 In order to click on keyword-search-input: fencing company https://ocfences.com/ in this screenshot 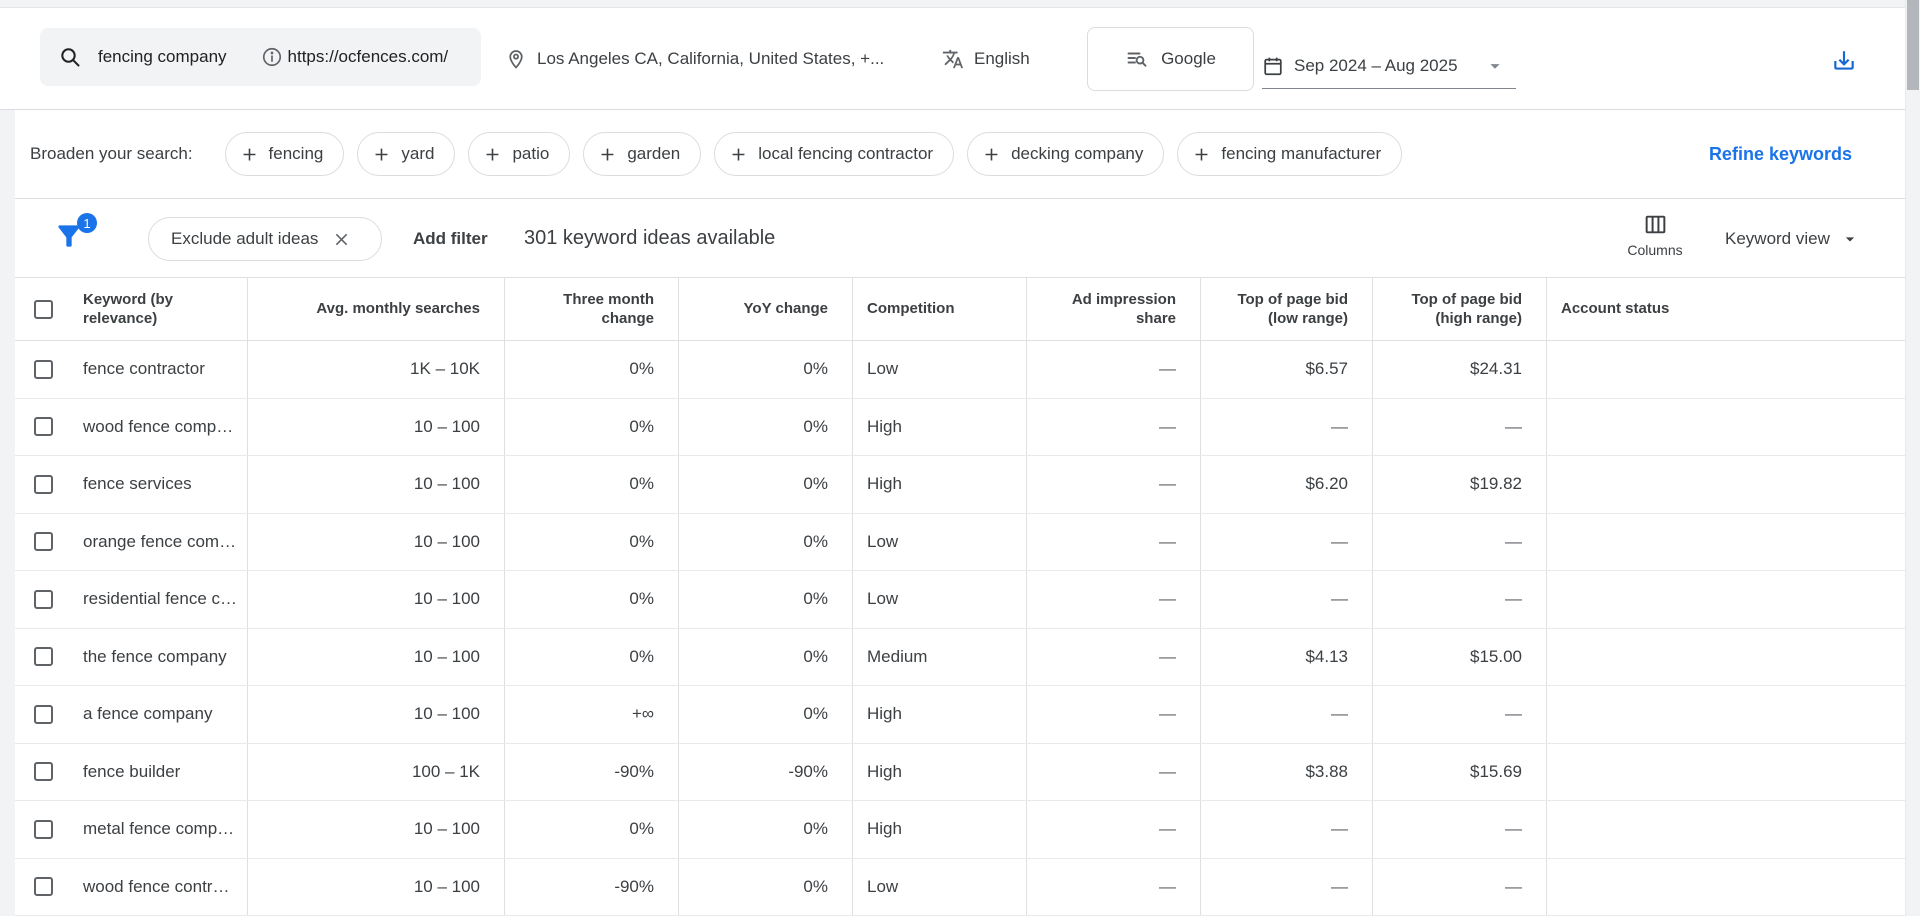, I will do `click(260, 57)`.